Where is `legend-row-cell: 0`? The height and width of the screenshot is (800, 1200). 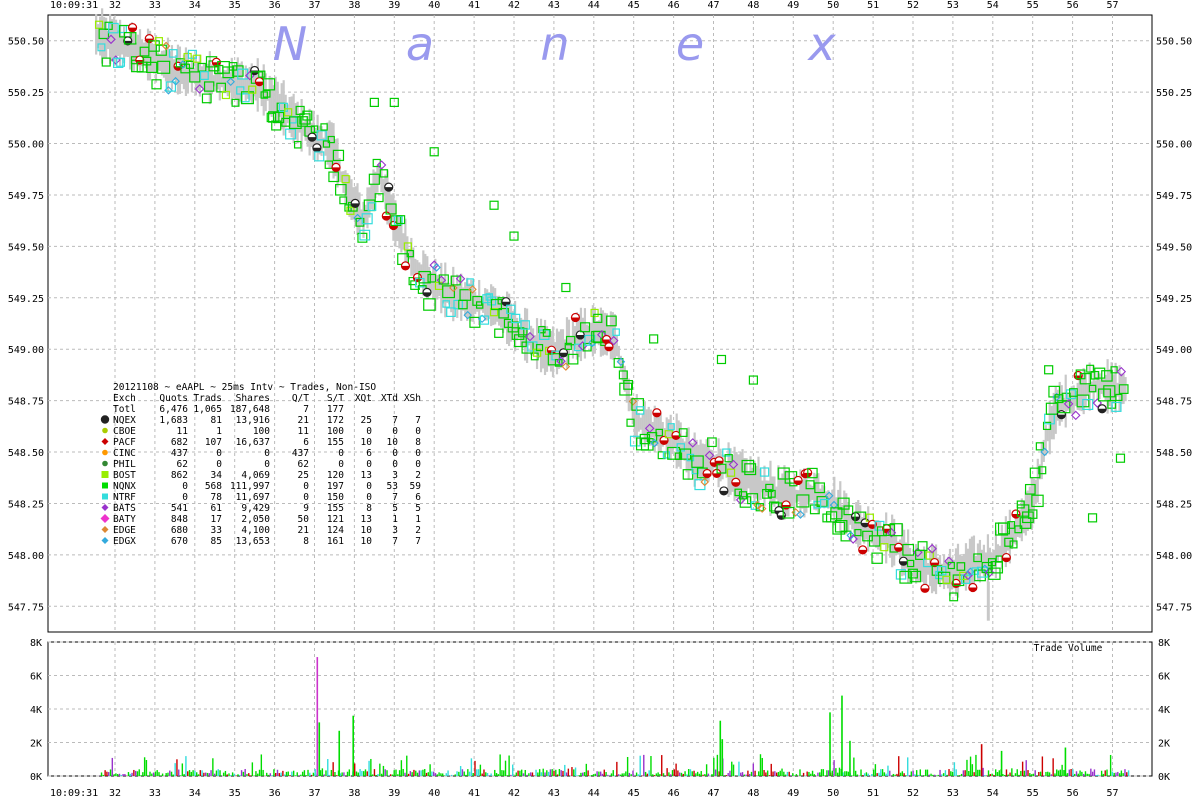 legend-row-cell: 0 is located at coordinates (185, 497).